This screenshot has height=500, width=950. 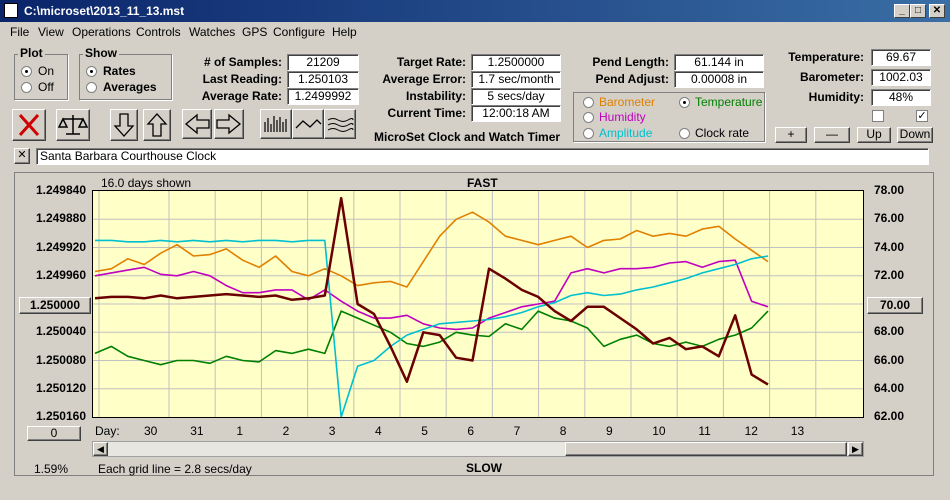 I want to click on option-checkbox-2: ✓, so click(x=922, y=116).